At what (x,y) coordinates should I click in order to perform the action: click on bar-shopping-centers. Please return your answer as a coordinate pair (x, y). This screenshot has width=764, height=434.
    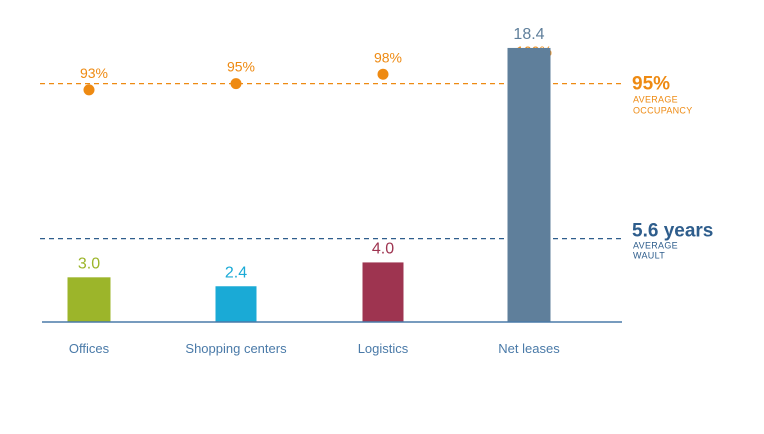
    Looking at the image, I should click on (236, 304).